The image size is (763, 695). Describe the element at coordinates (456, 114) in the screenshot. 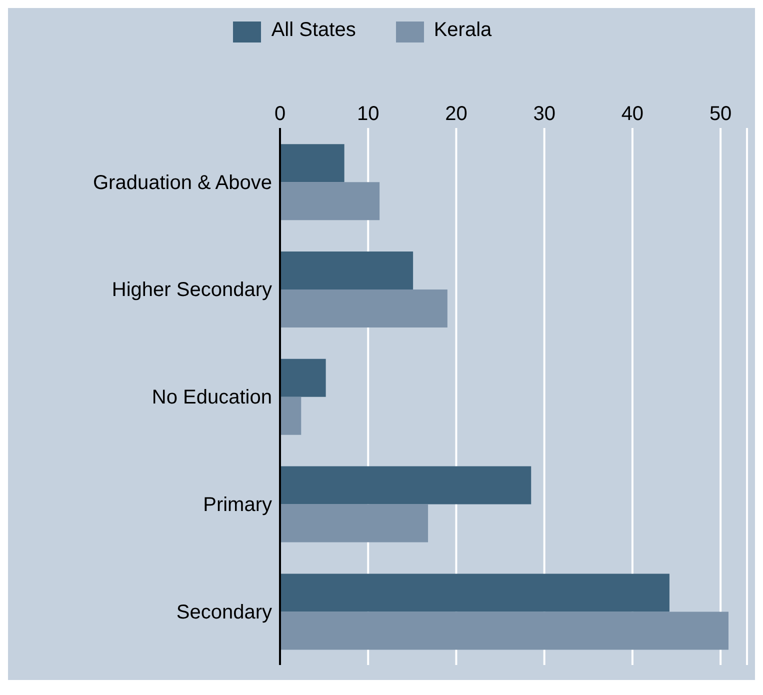

I see `x-tick-label: 20` at that location.